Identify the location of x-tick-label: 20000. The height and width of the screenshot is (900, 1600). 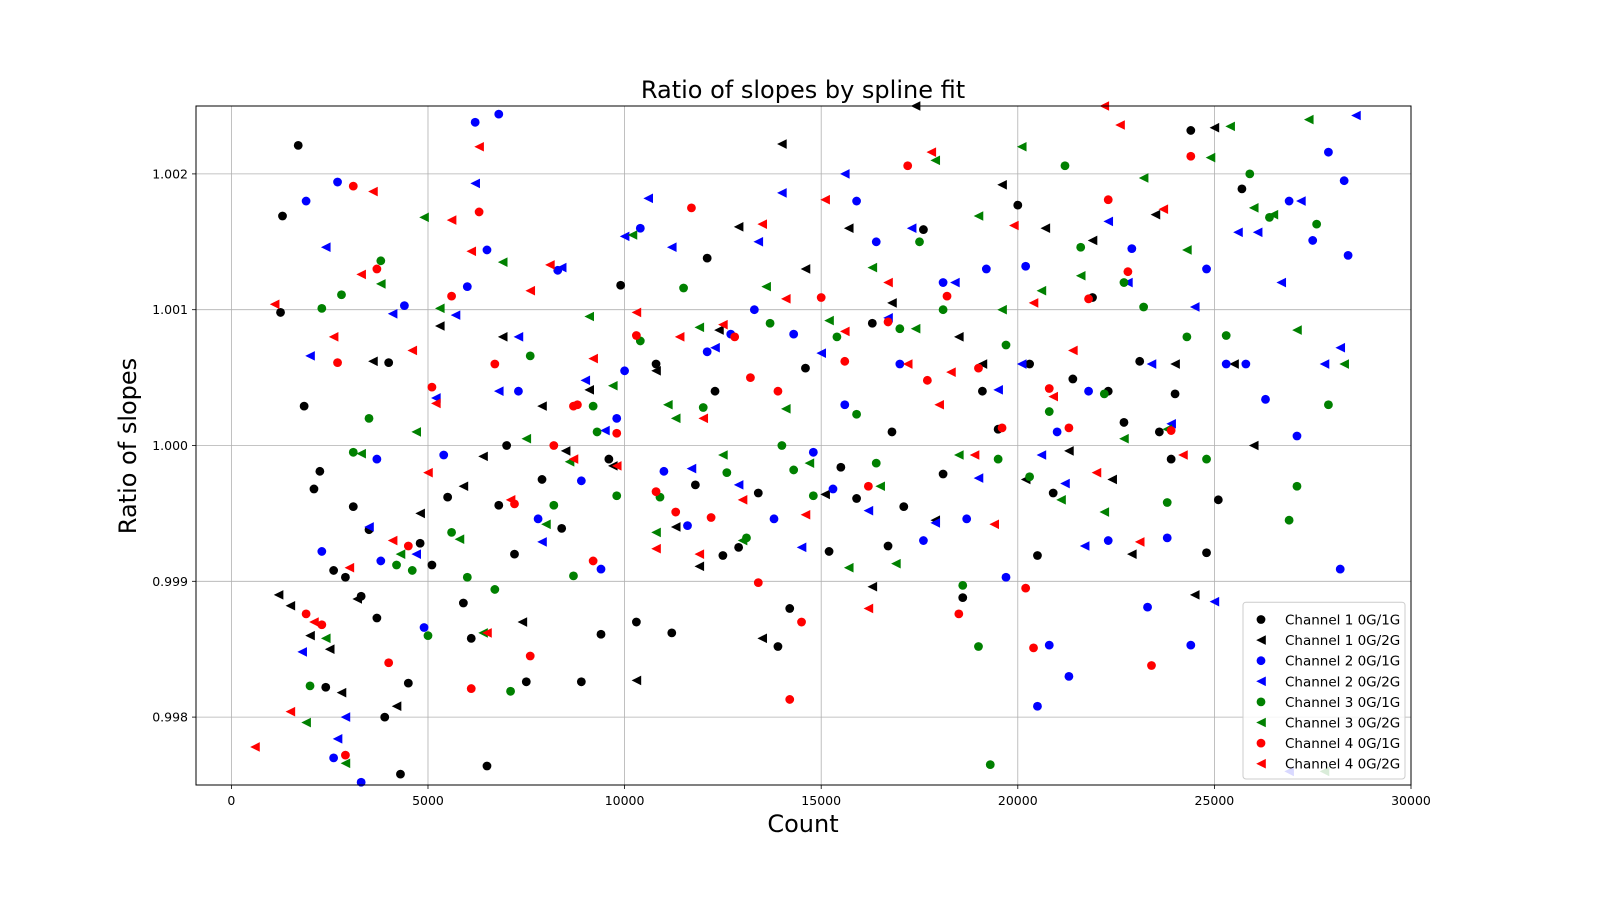
(1018, 800).